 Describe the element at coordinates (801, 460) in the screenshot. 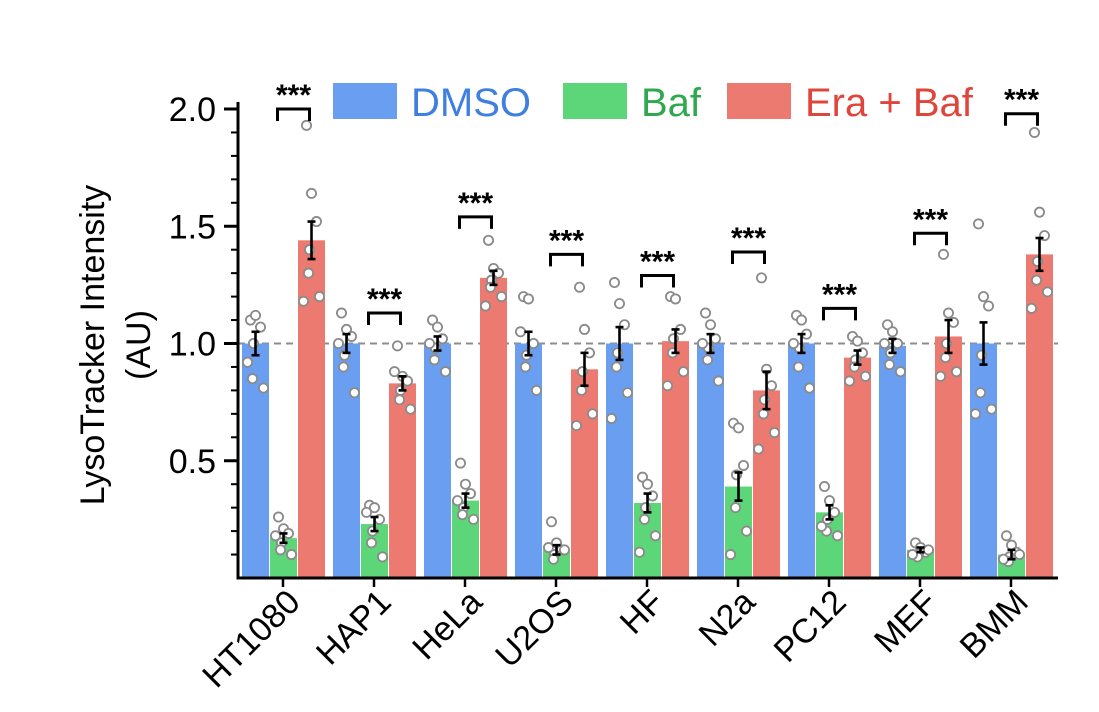

I see `bar-dmso-pc12` at that location.